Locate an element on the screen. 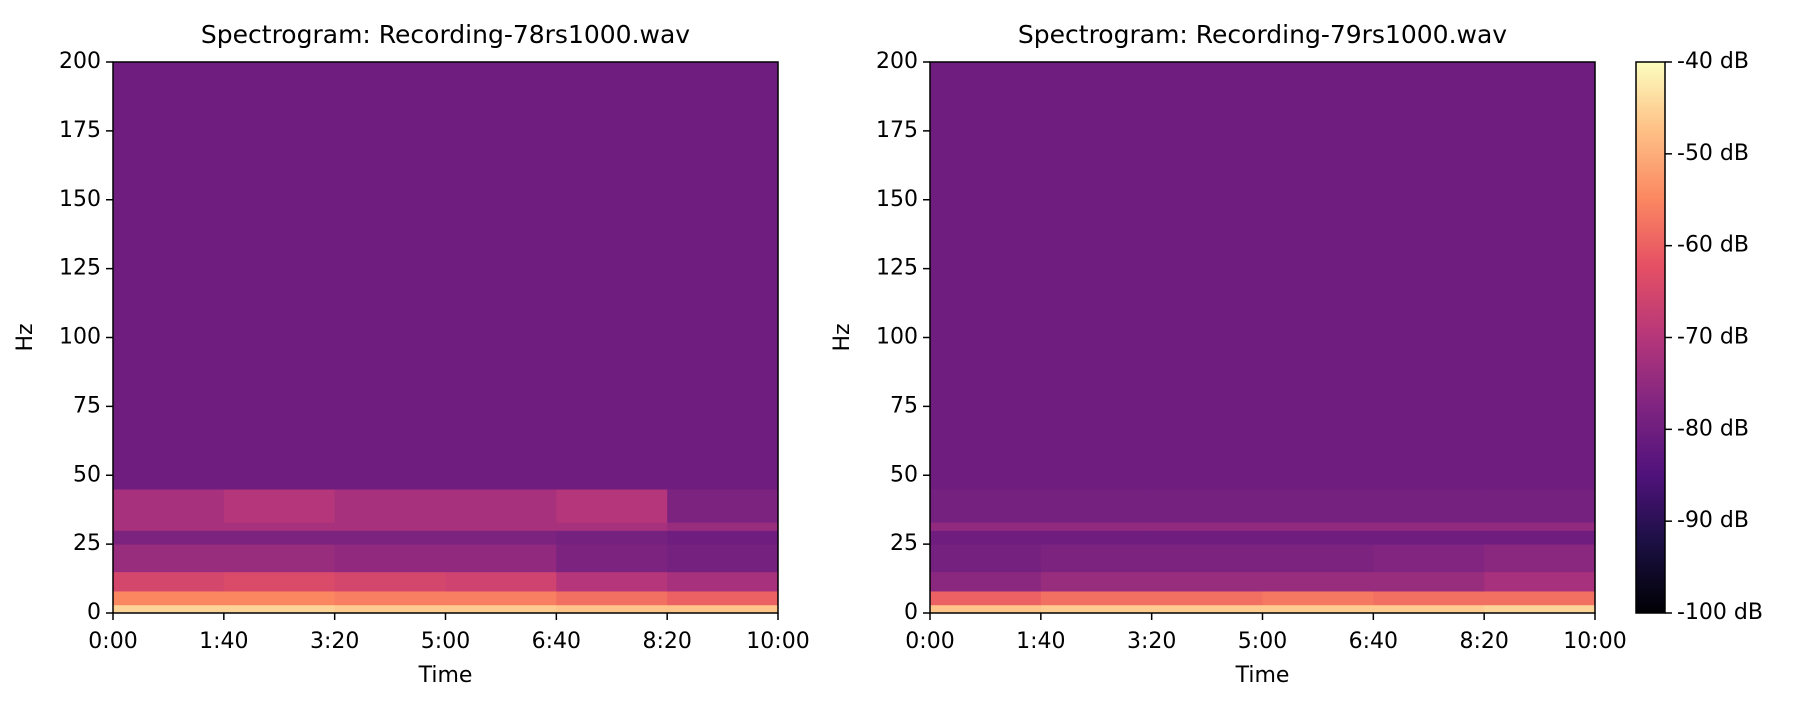  y-tick-label: 0 is located at coordinates (911, 612).